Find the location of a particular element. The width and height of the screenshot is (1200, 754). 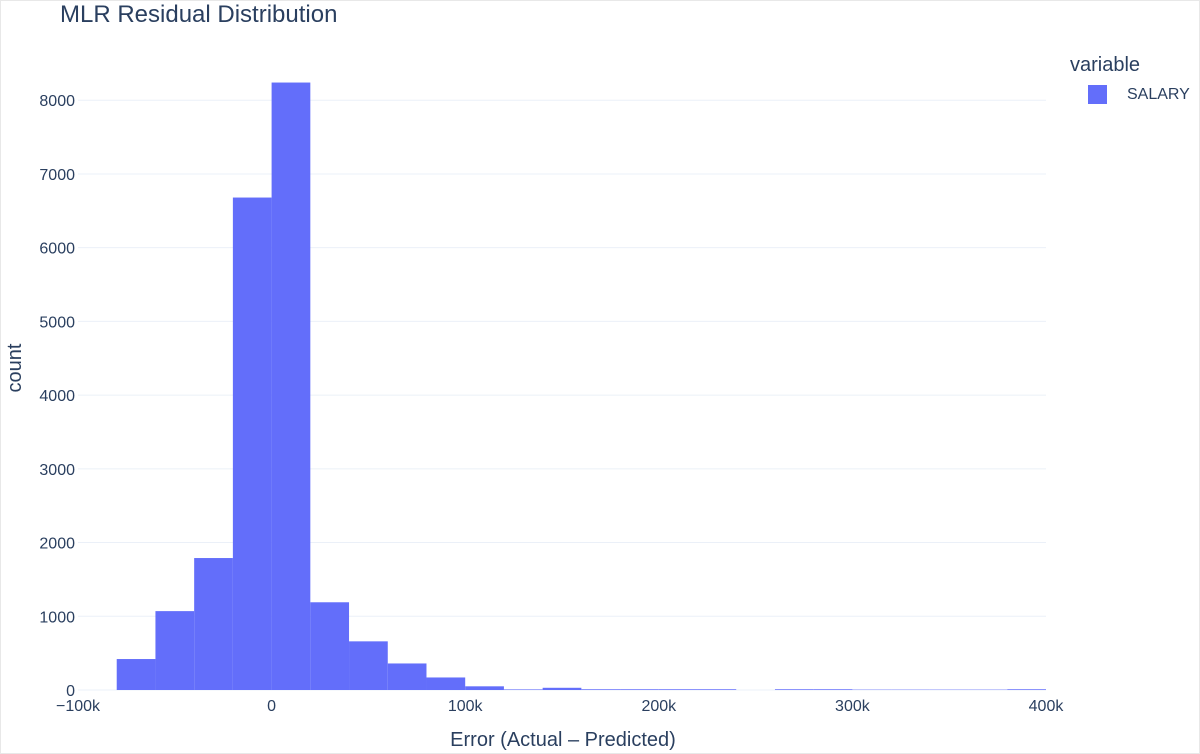

y-tick-label: 2000 is located at coordinates (57, 544).